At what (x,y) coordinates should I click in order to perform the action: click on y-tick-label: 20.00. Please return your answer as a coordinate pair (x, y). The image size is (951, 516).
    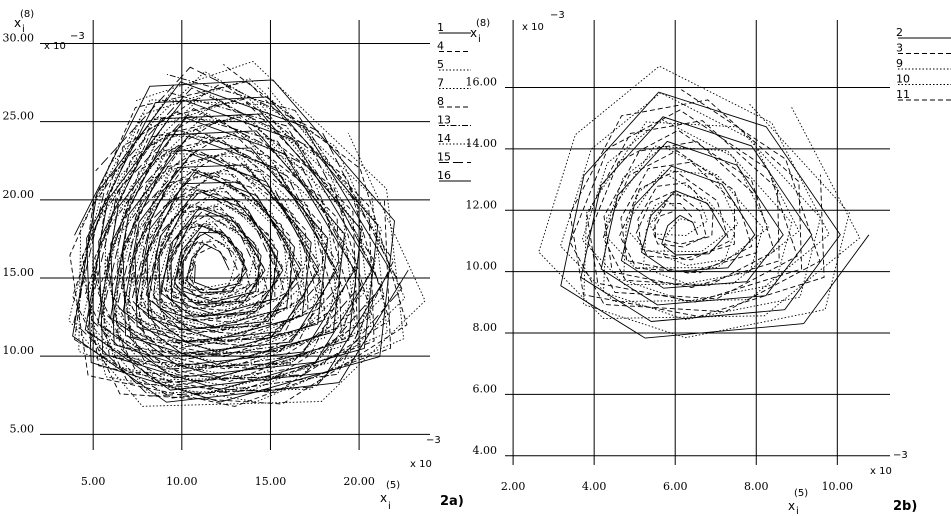
    Looking at the image, I should click on (19, 194).